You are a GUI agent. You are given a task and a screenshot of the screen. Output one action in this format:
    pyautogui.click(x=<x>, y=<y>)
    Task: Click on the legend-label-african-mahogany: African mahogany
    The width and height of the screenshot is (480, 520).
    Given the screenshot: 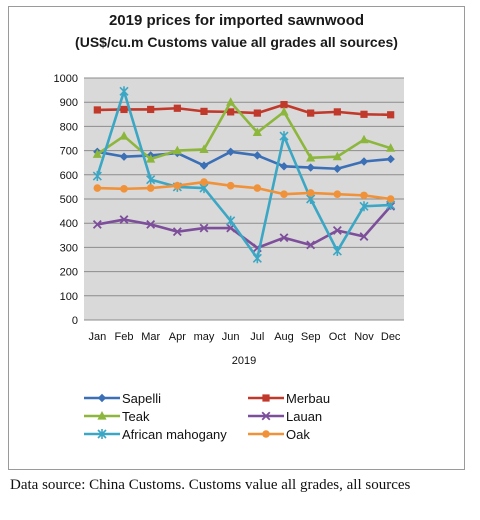 What is the action you would take?
    pyautogui.click(x=174, y=434)
    